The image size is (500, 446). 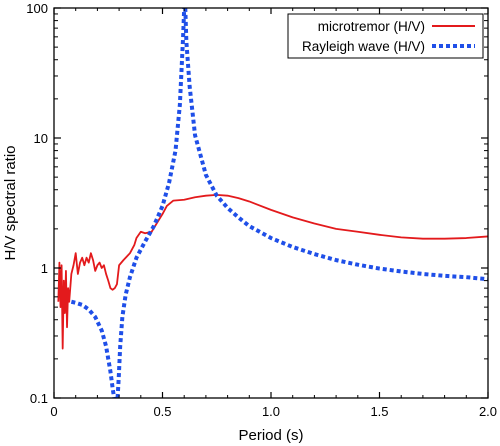 What do you see at coordinates (37, 8) in the screenshot?
I see `y-tick-label: 100` at bounding box center [37, 8].